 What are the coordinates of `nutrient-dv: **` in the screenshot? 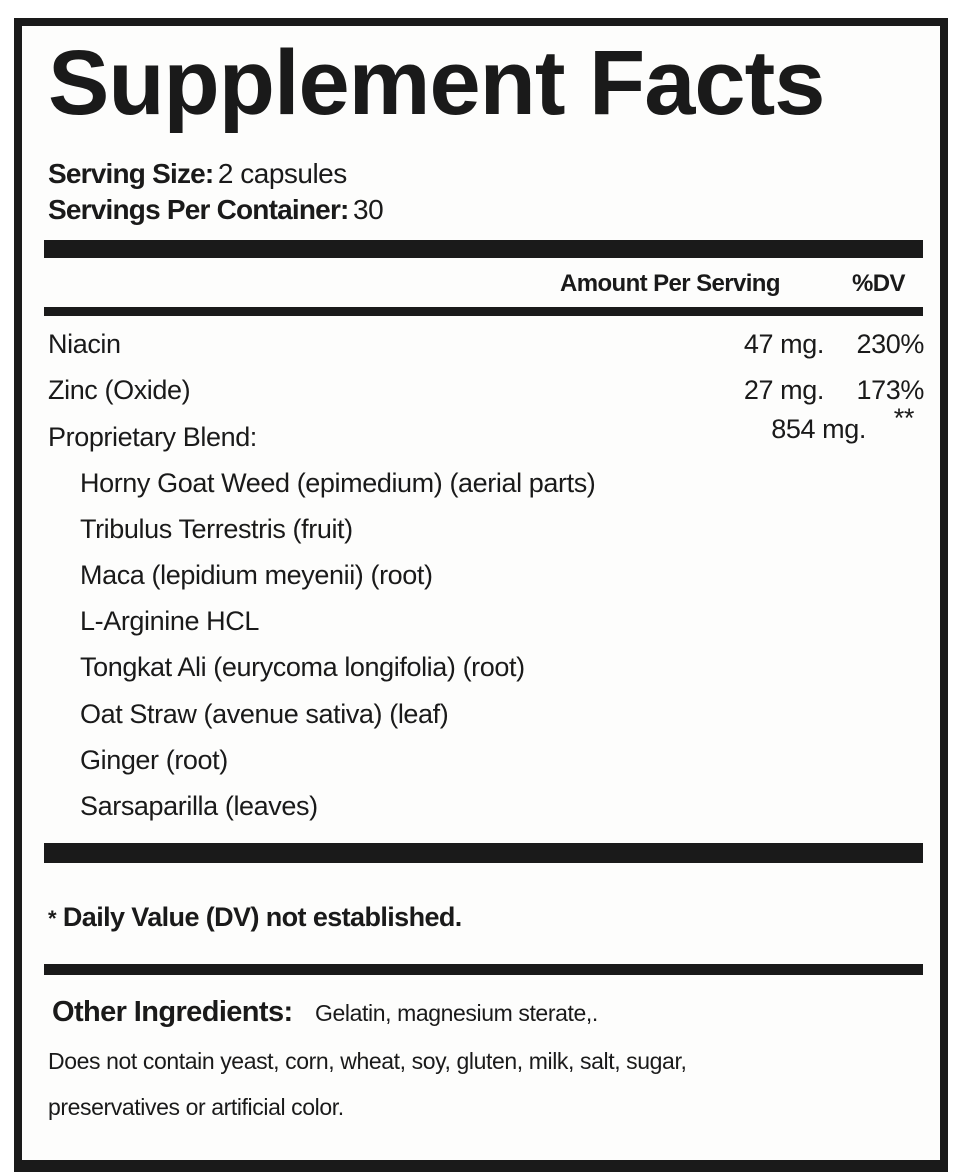 It's located at (904, 418).